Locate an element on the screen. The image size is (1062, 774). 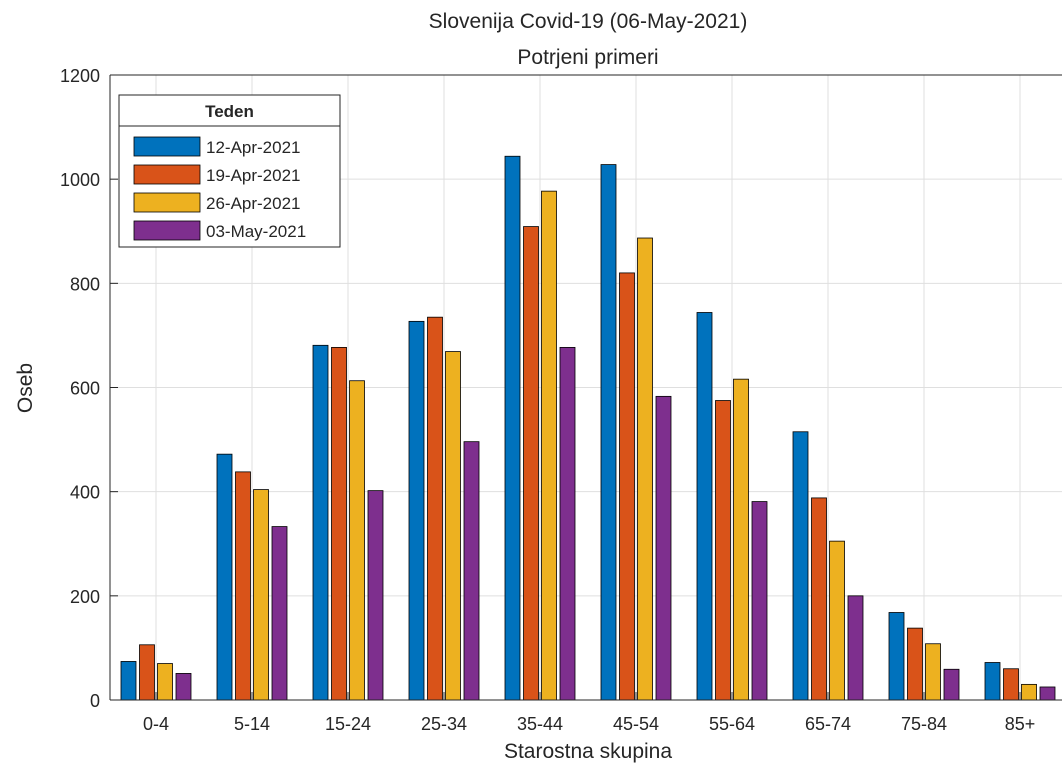
x-tick-label: 65-74 is located at coordinates (828, 724).